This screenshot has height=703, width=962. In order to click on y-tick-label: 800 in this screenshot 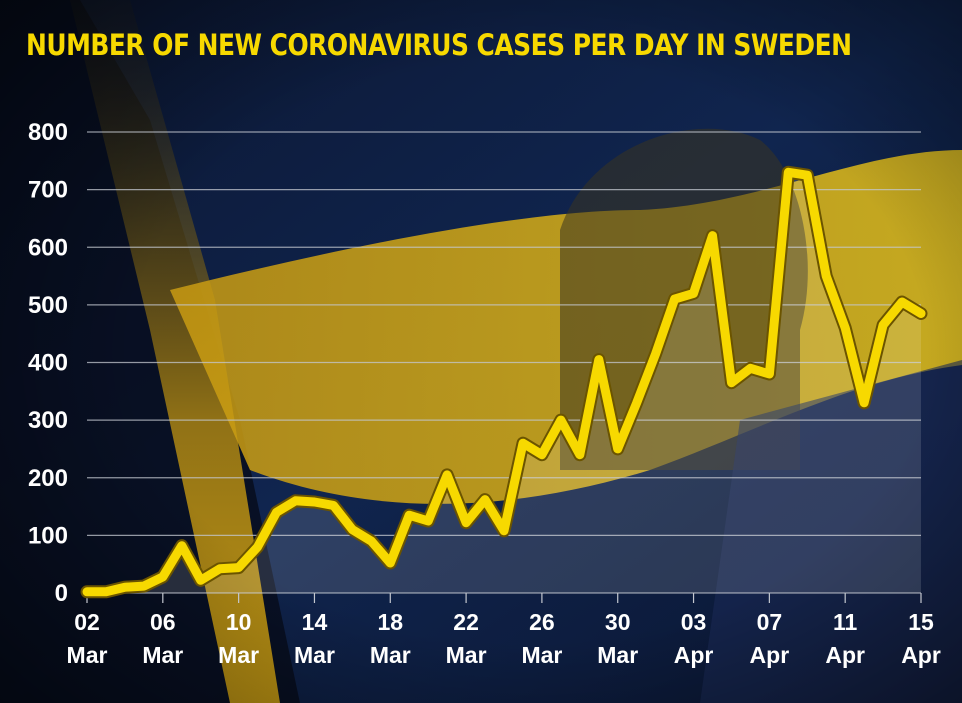, I will do `click(48, 132)`.